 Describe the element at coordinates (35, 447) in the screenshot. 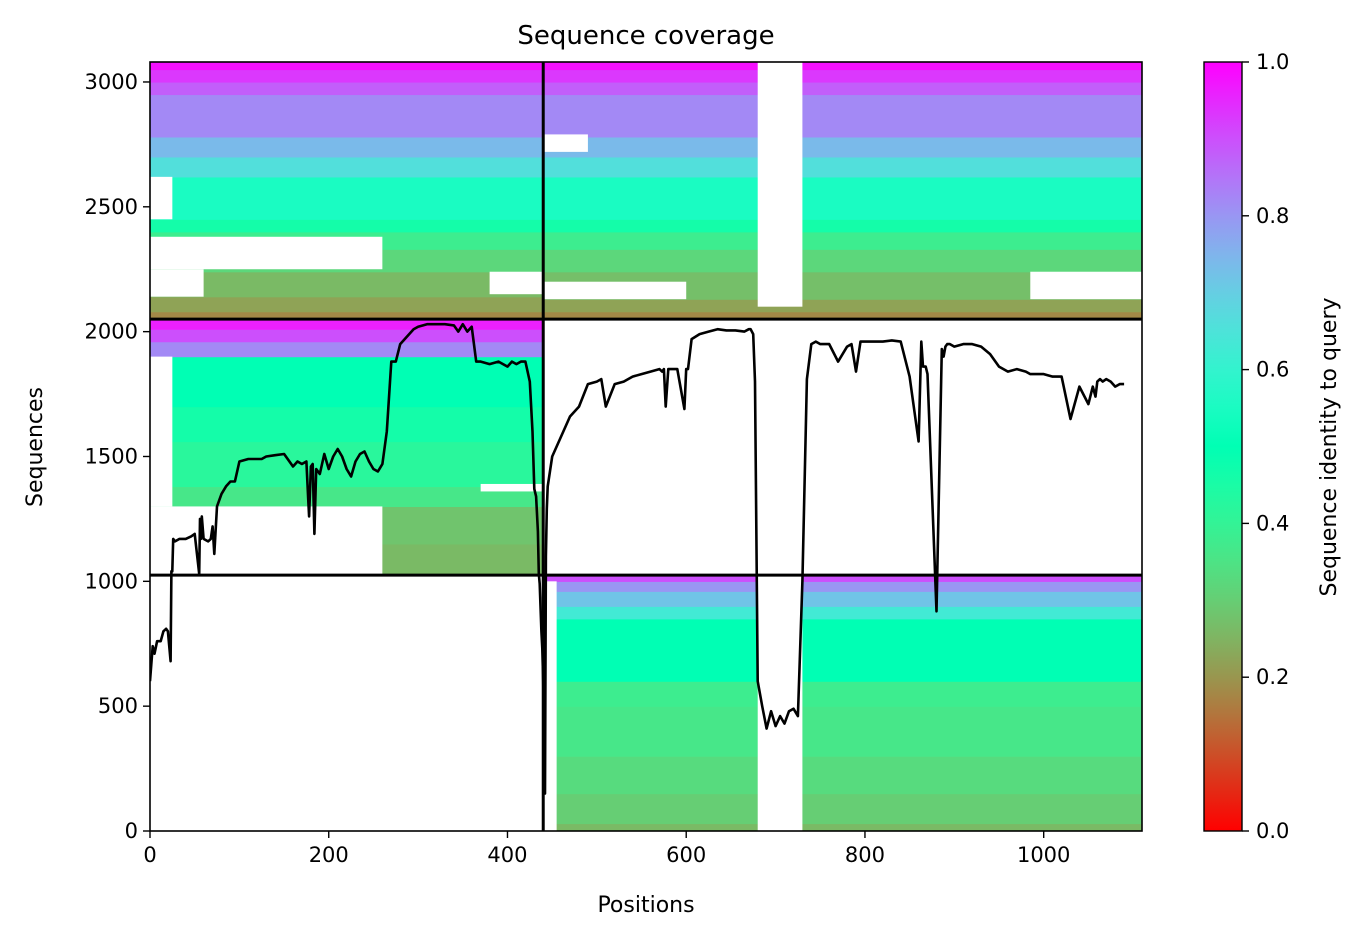

I see `y-axis-label: Sequences` at that location.